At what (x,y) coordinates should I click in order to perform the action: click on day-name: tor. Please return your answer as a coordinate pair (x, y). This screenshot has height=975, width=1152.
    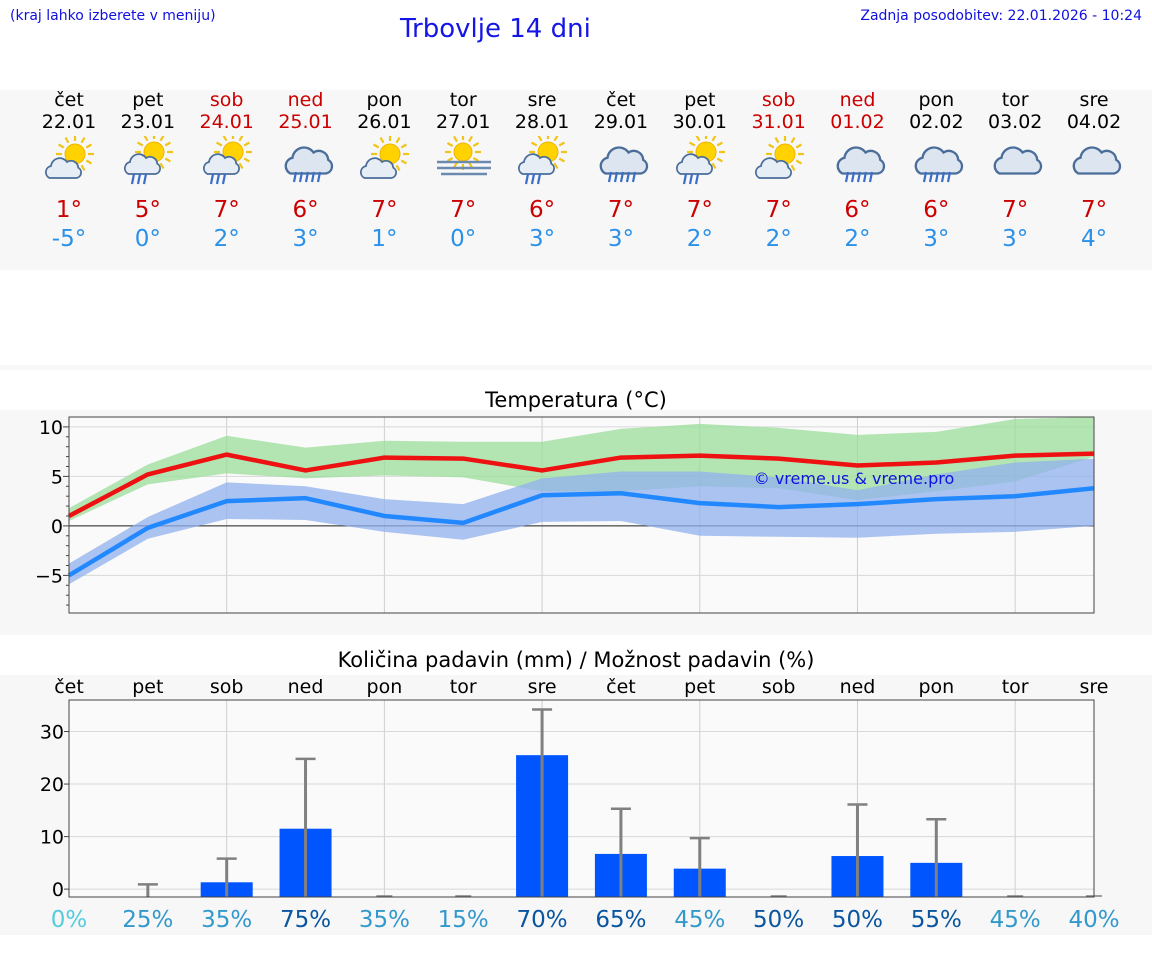
    Looking at the image, I should click on (463, 100).